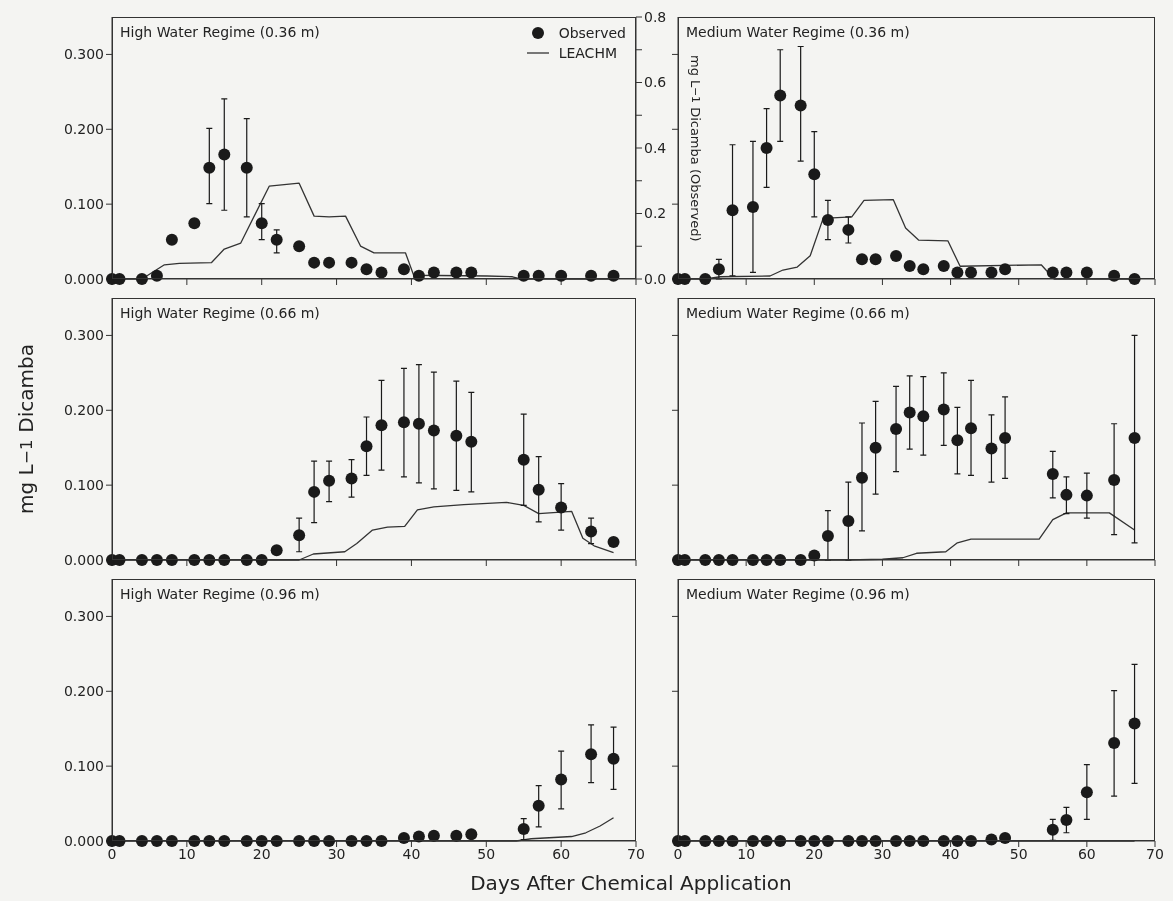 Image resolution: width=1173 pixels, height=901 pixels. I want to click on x-axis-title: Days After Chemical Application, so click(631, 883).